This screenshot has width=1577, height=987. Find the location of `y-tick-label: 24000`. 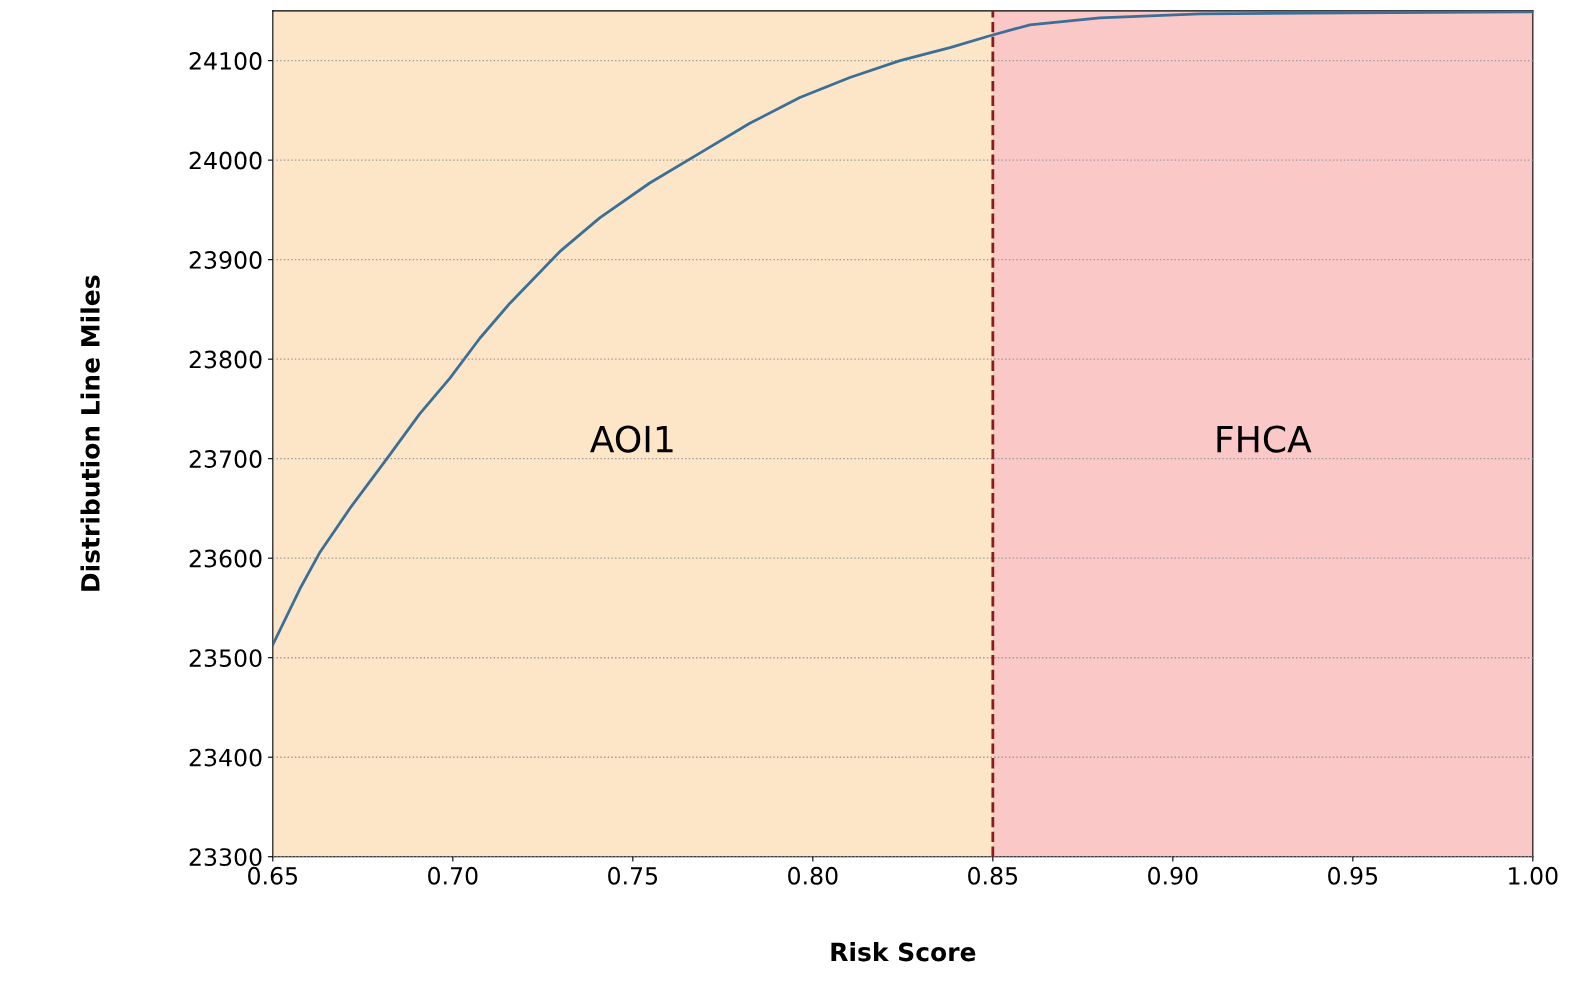

y-tick-label: 24000 is located at coordinates (225, 160).